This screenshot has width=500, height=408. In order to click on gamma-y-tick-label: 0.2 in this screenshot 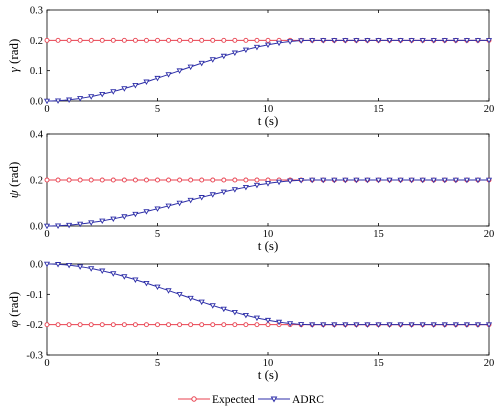, I will do `click(36, 41)`.